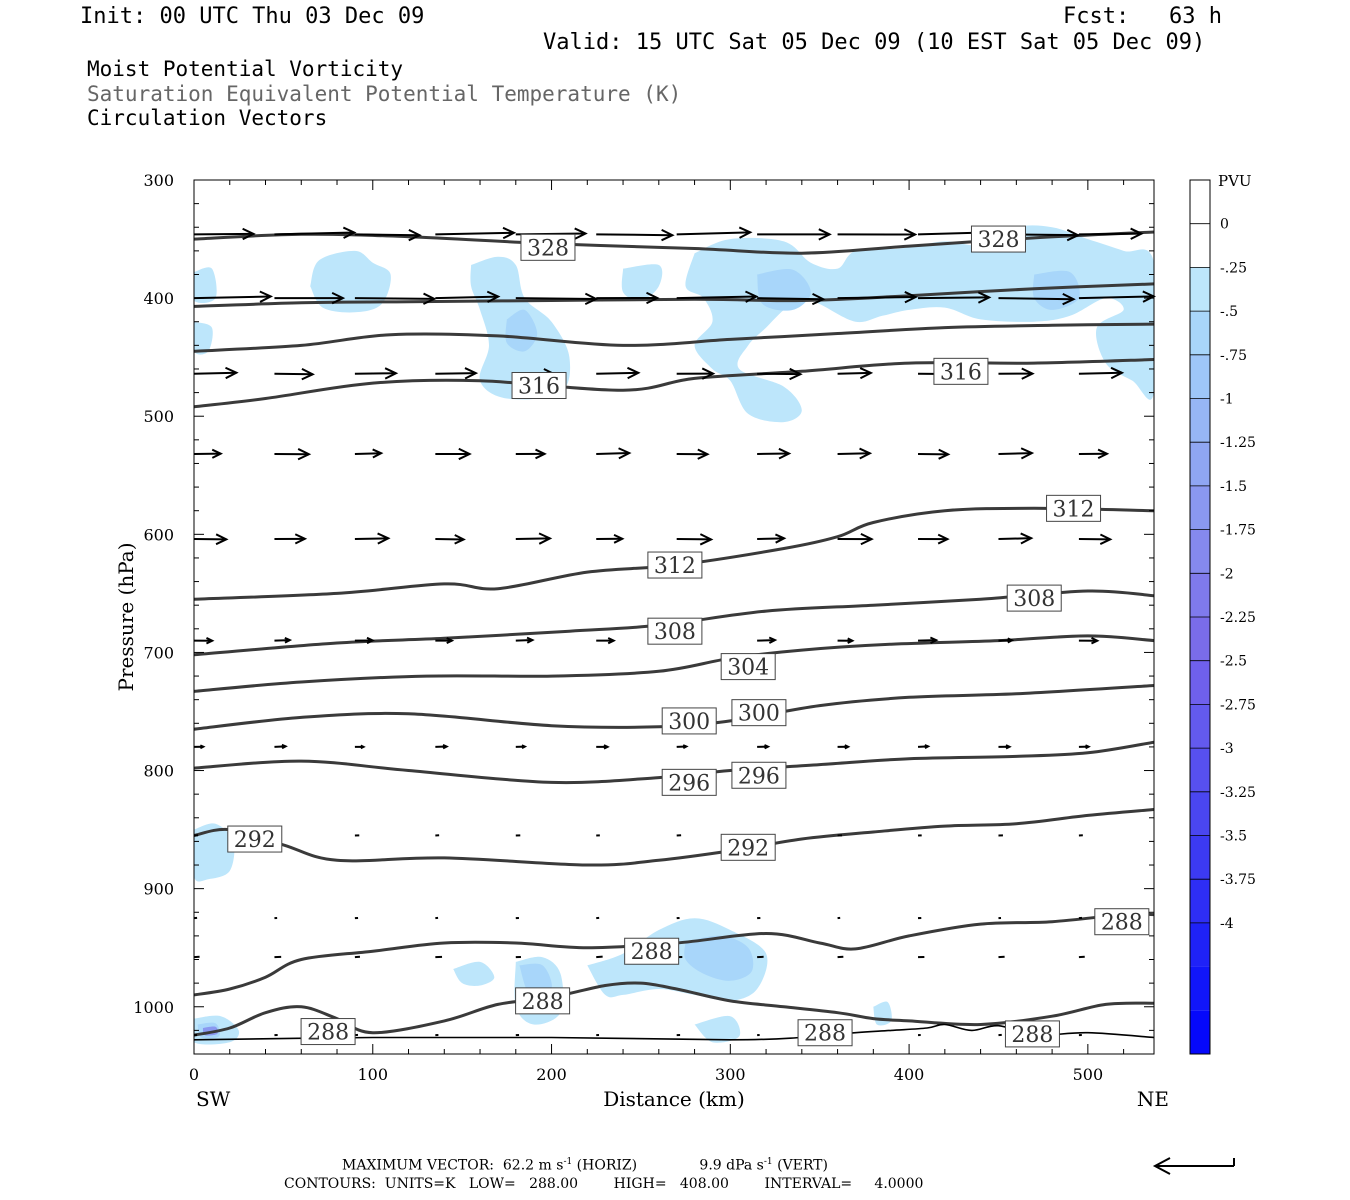  I want to click on colorbar-label-2: -.5, so click(1229, 312).